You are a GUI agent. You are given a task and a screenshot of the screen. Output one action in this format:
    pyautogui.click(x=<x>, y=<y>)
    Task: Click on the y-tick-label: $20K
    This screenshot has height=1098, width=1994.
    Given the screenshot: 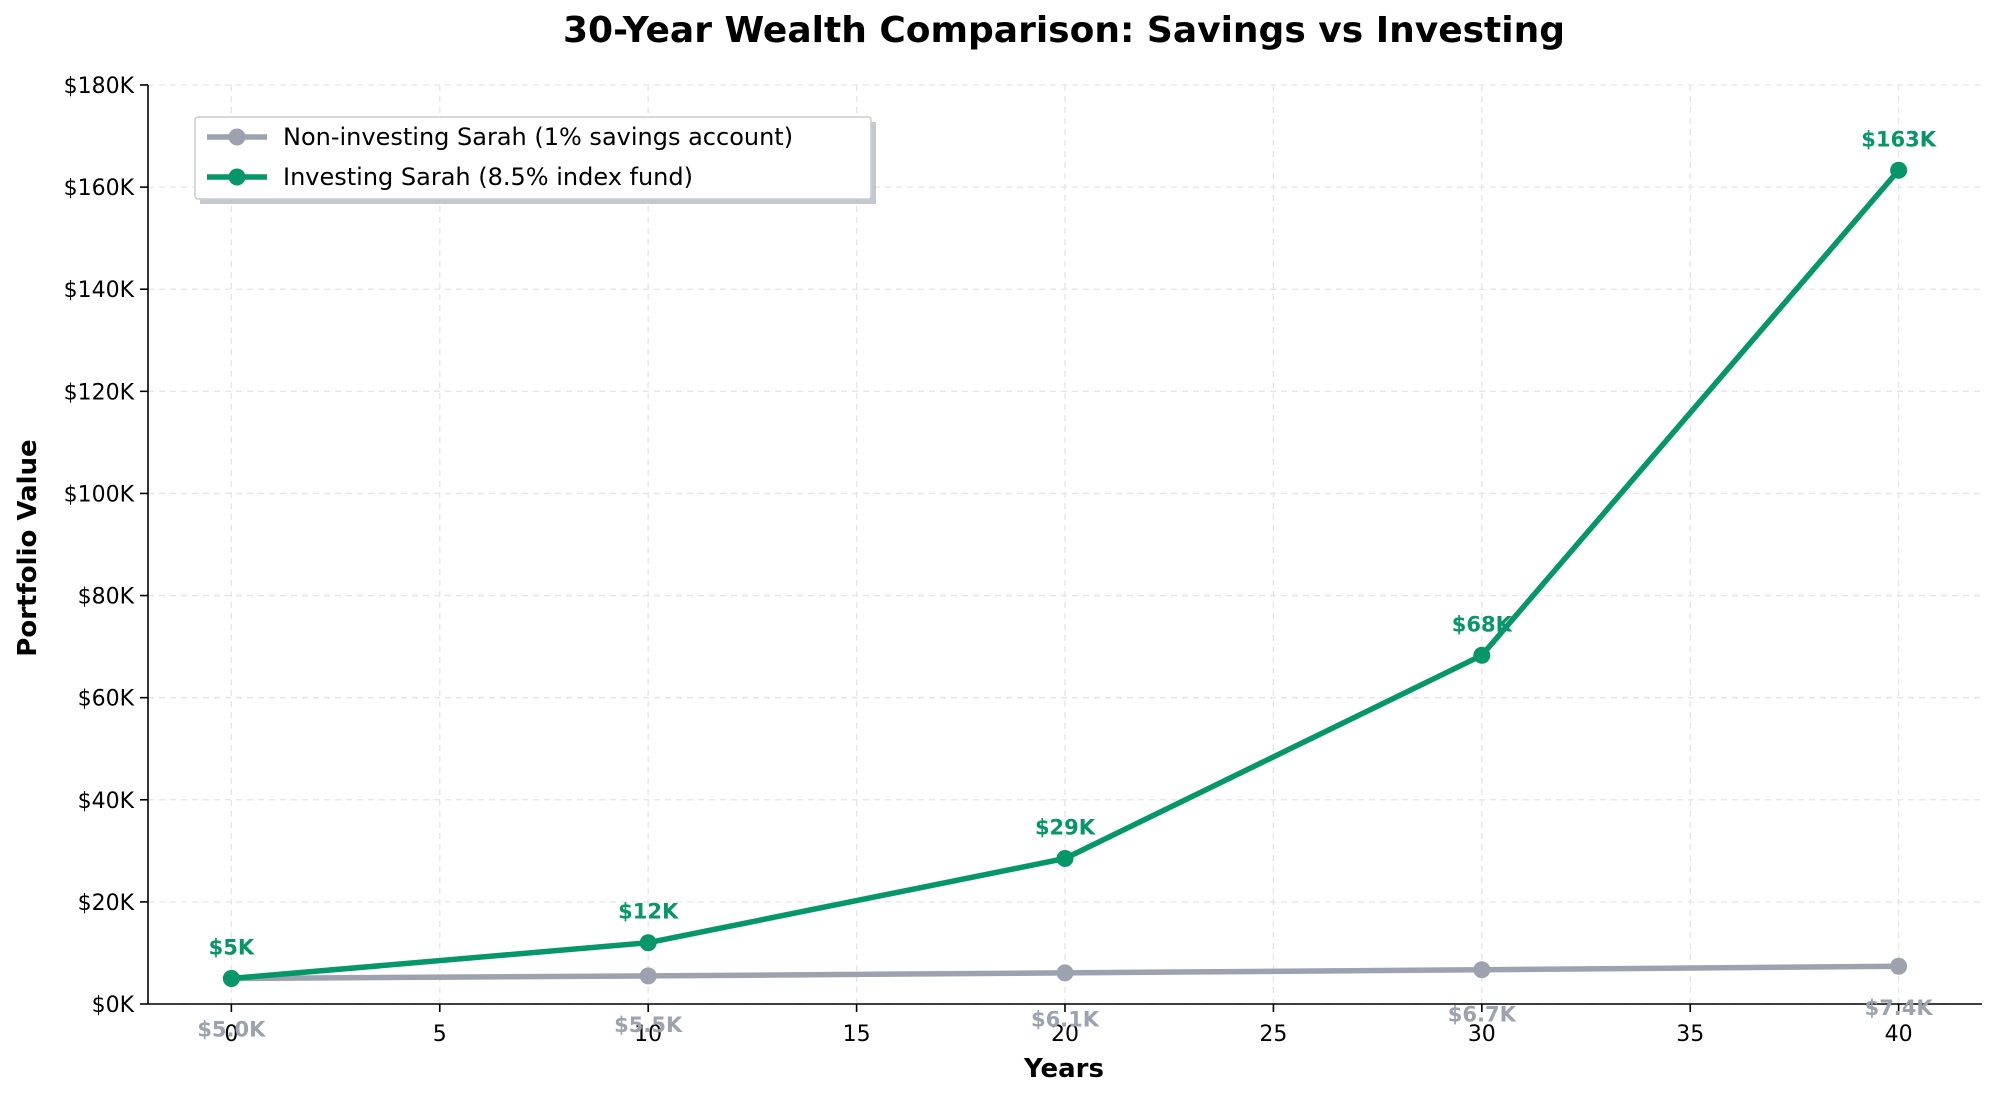 What is the action you would take?
    pyautogui.click(x=106, y=903)
    